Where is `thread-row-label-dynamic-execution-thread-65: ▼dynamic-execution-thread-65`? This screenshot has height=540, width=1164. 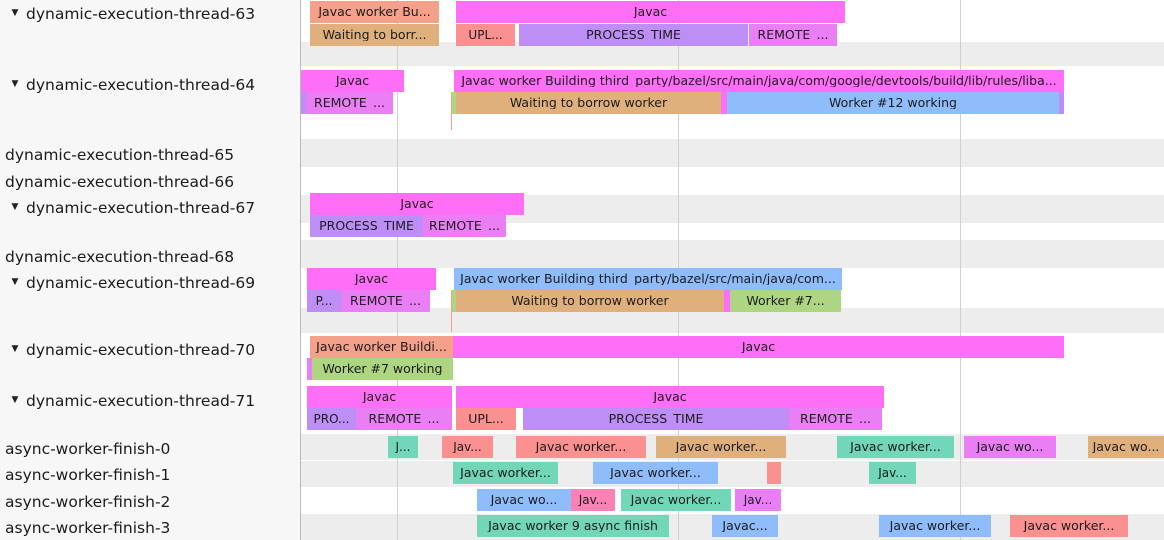
thread-row-label-dynamic-execution-thread-65: ▼dynamic-execution-thread-65 is located at coordinates (150, 154).